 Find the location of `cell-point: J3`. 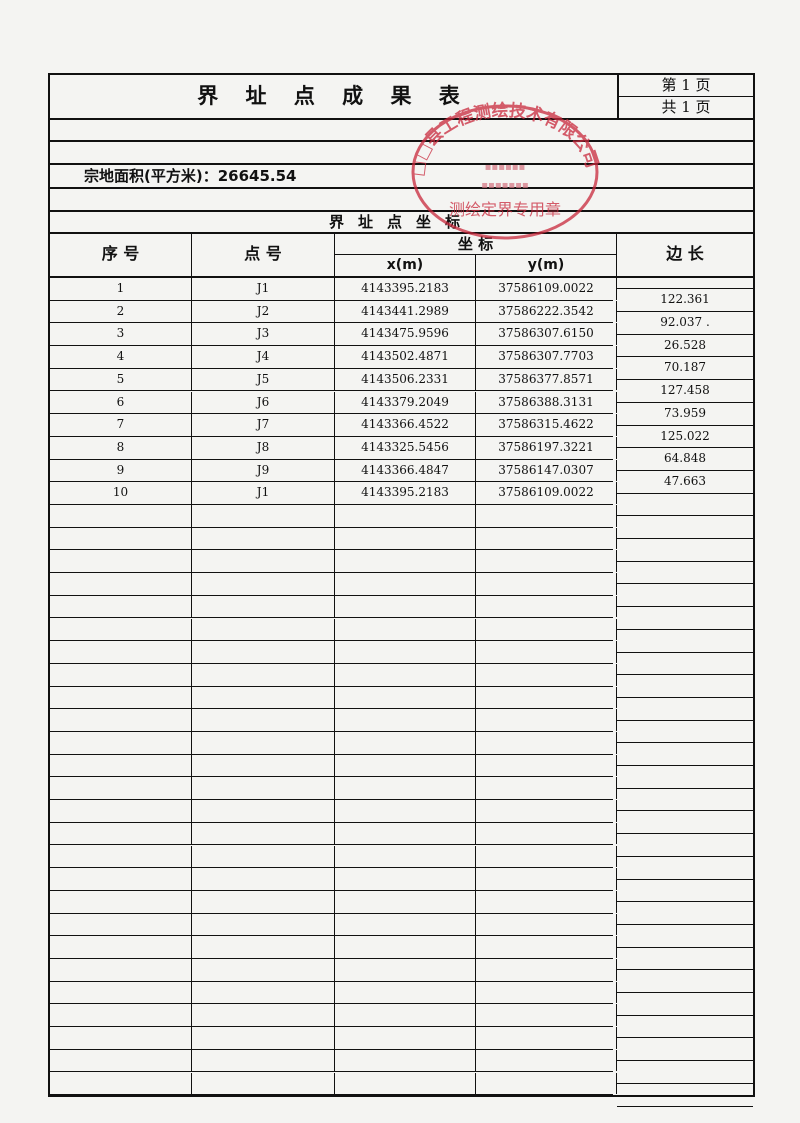

cell-point: J3 is located at coordinates (263, 334).